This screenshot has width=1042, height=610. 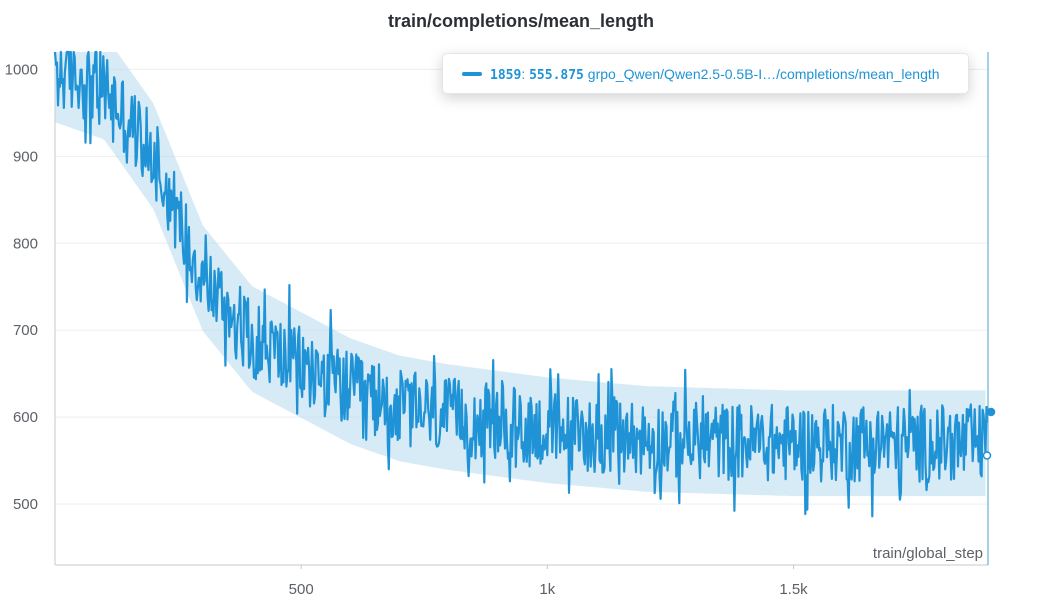 What do you see at coordinates (547, 589) in the screenshot?
I see `x-tick-label: 1k` at bounding box center [547, 589].